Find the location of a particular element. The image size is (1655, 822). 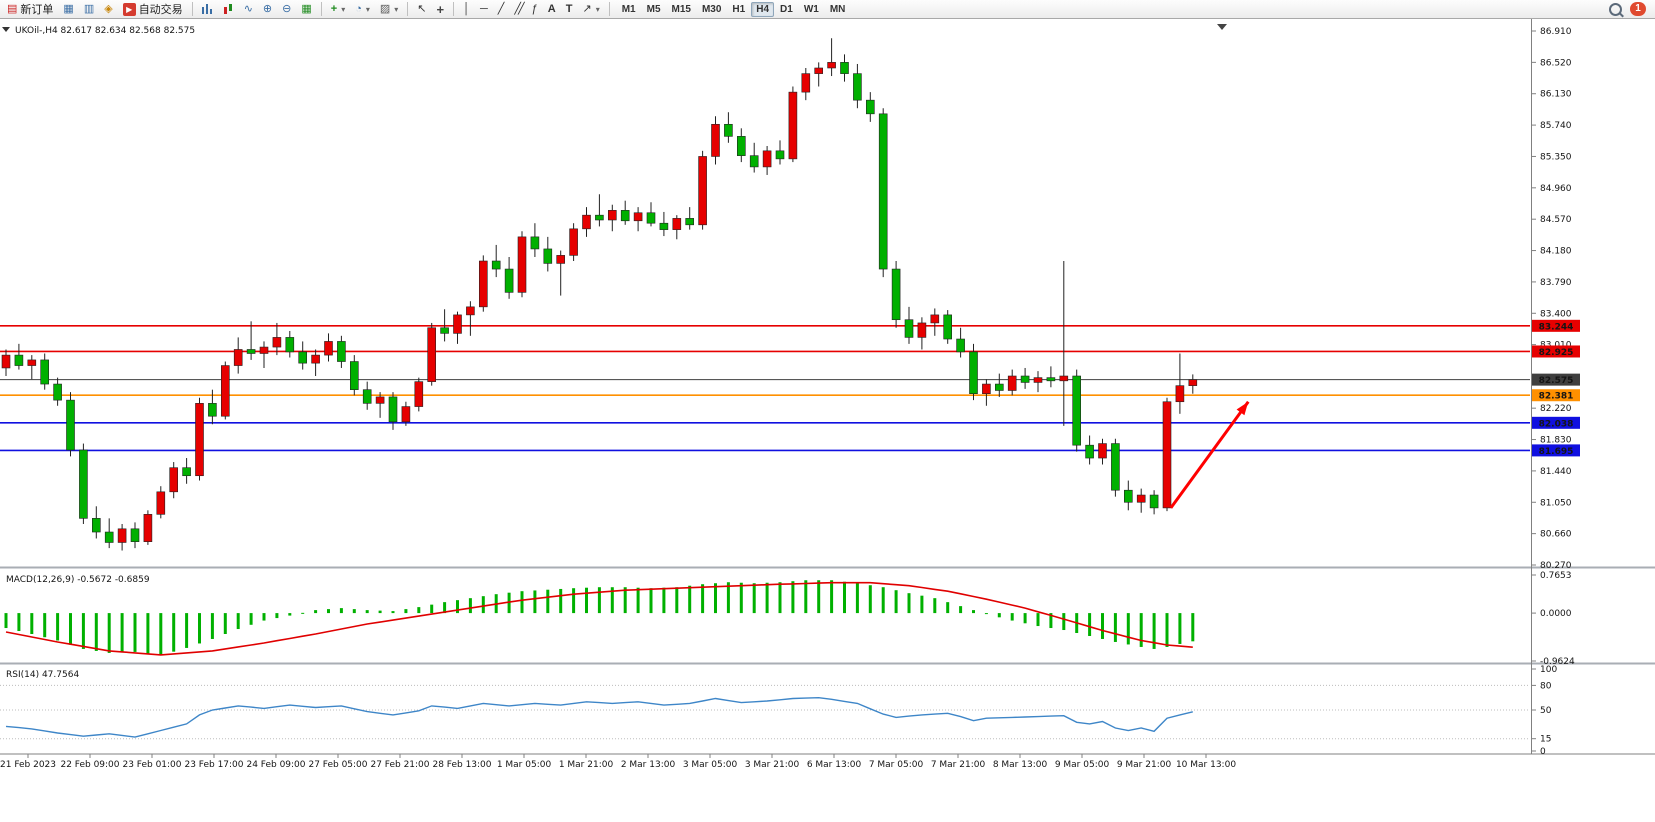

chart-line-button: ∿ is located at coordinates (248, 9).